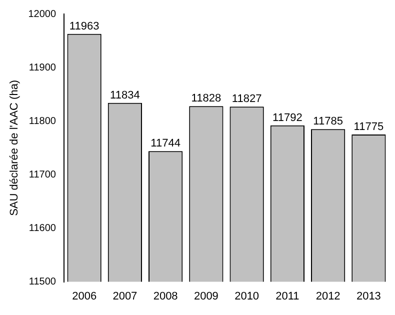 This screenshot has width=395, height=315. Describe the element at coordinates (14, 148) in the screenshot. I see `y-axis-title: SAU déclarée de l'AAC (ha)` at that location.